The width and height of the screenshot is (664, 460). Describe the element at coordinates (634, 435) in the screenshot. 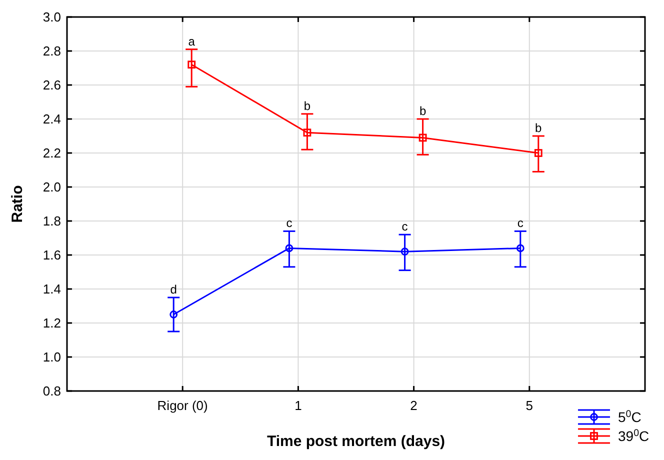

I see `legend-label: 39$^{0}$C` at that location.